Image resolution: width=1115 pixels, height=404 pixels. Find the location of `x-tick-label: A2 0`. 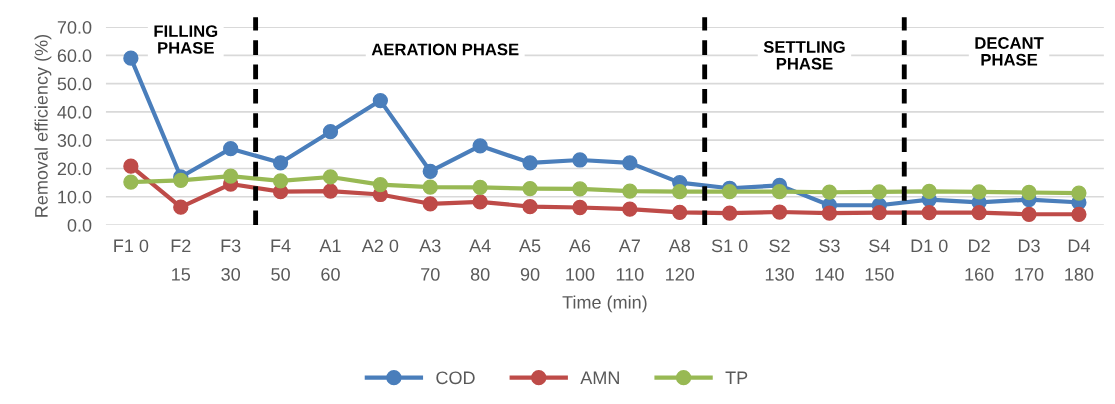

x-tick-label: A2 0 is located at coordinates (380, 246).